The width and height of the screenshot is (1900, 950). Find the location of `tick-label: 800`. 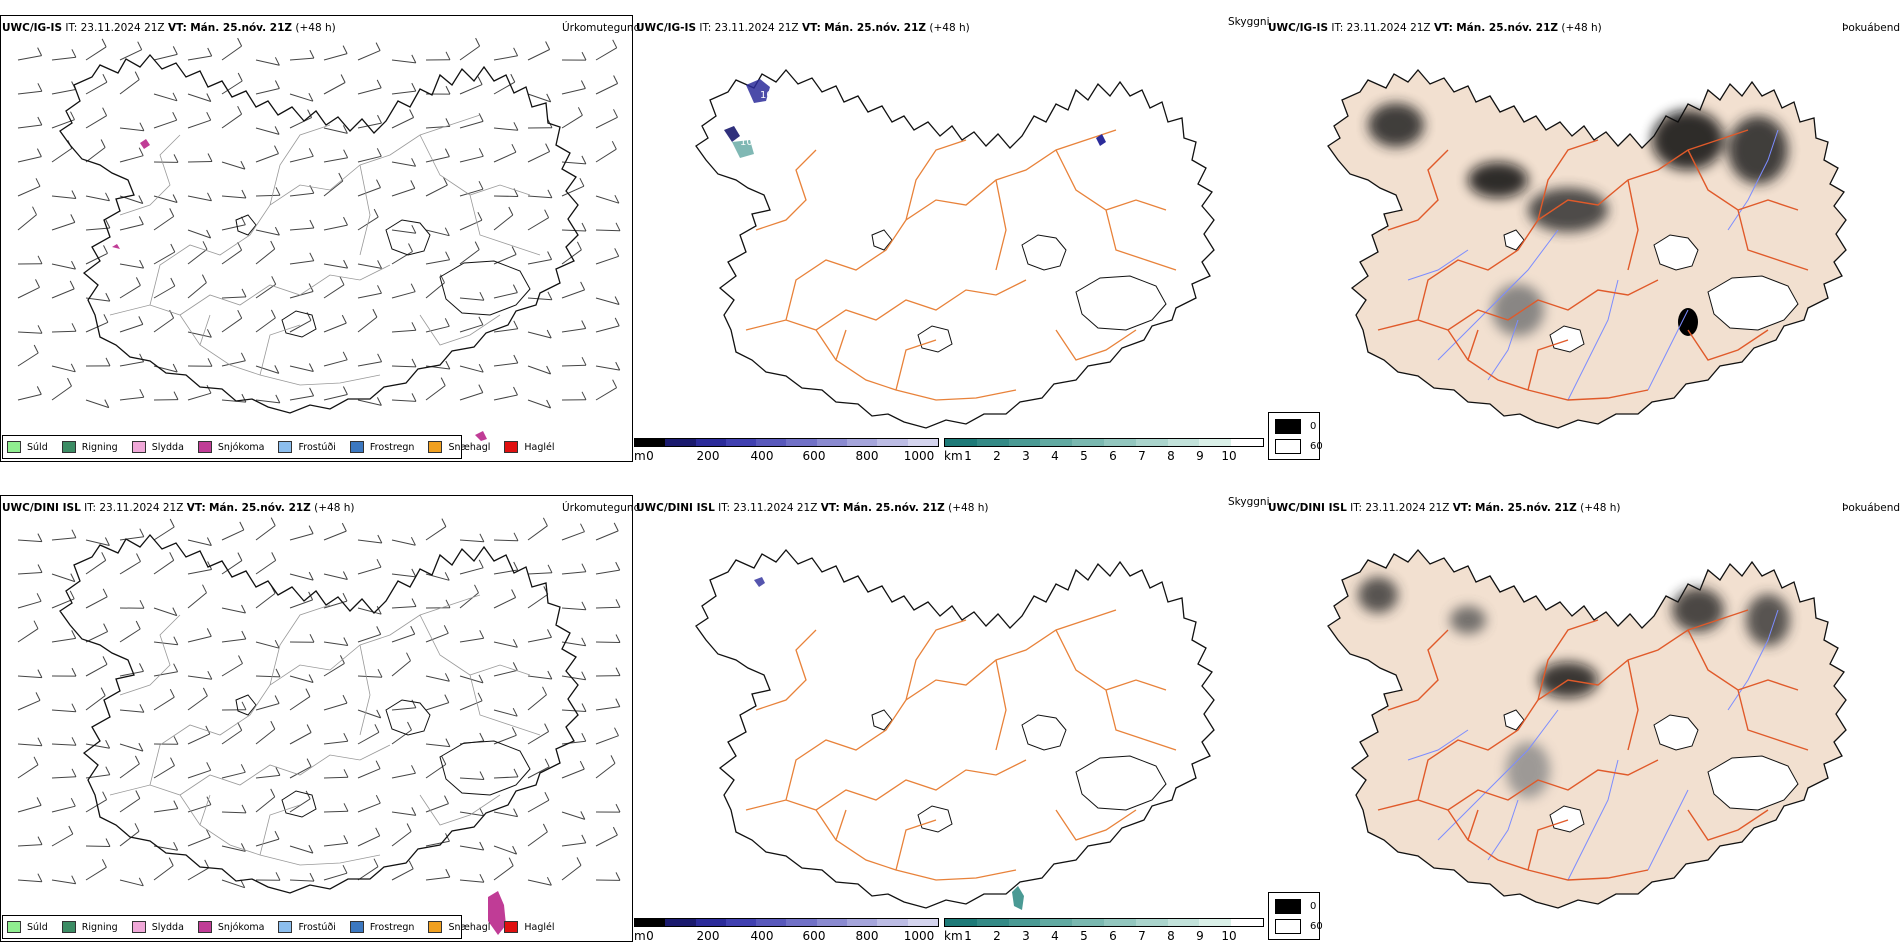

tick-label: 800 is located at coordinates (867, 936).